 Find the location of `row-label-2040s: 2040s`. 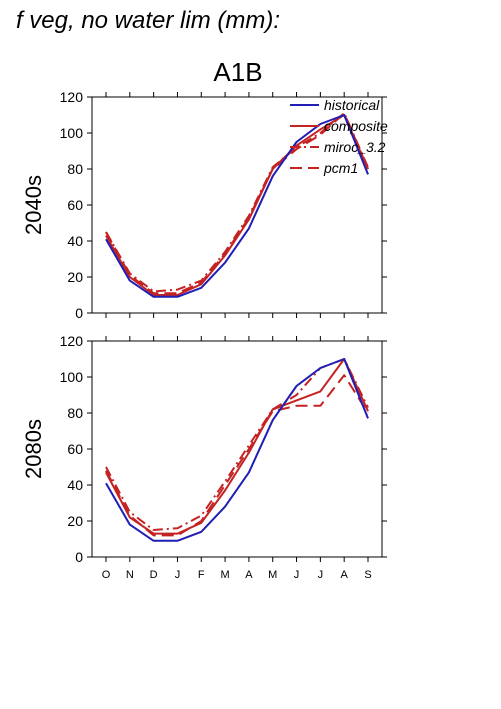

row-label-2040s: 2040s is located at coordinates (33, 205).